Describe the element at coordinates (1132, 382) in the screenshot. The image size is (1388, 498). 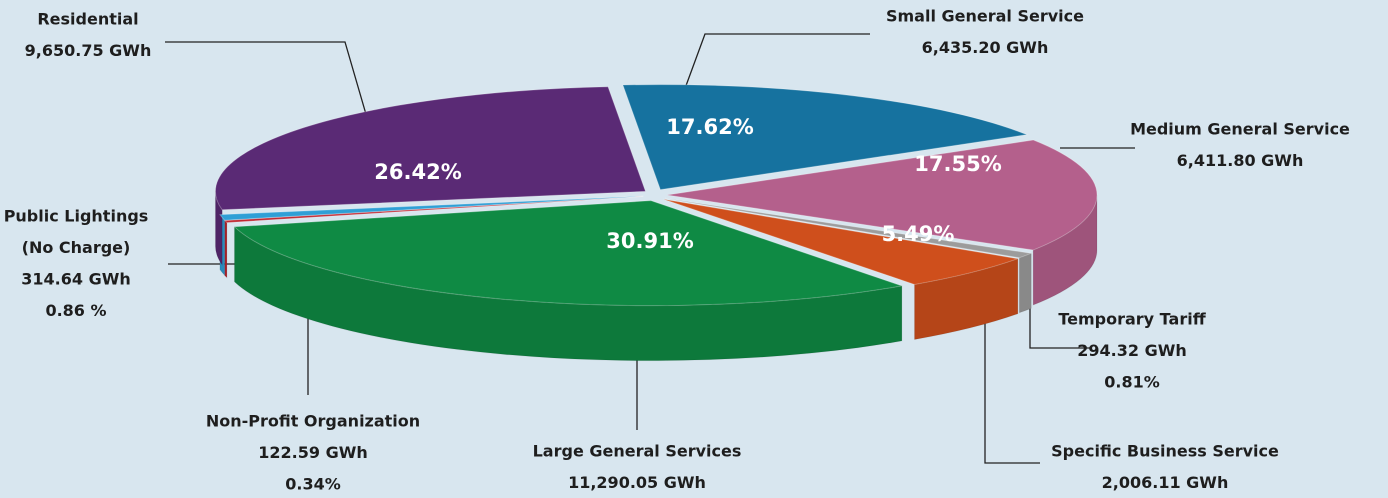
I see `percent-label: 0.81%` at that location.